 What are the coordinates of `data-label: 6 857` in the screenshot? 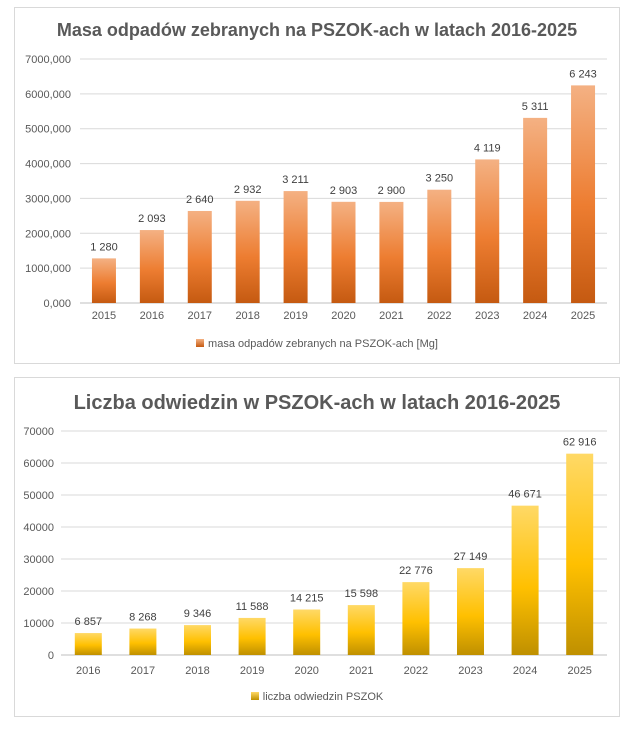 It's located at (89, 622).